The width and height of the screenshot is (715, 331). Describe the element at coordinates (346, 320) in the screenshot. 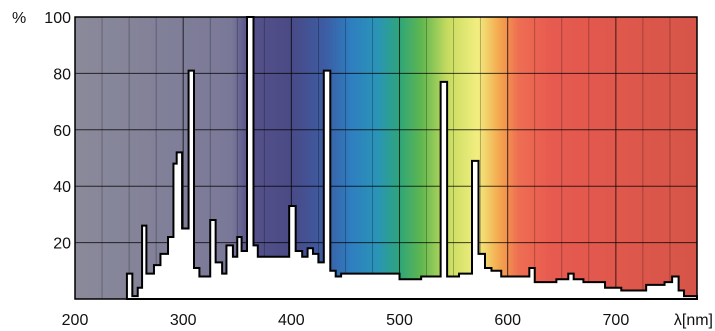

I see `x-axis-ticks: 200 300 400 500 600 700` at that location.